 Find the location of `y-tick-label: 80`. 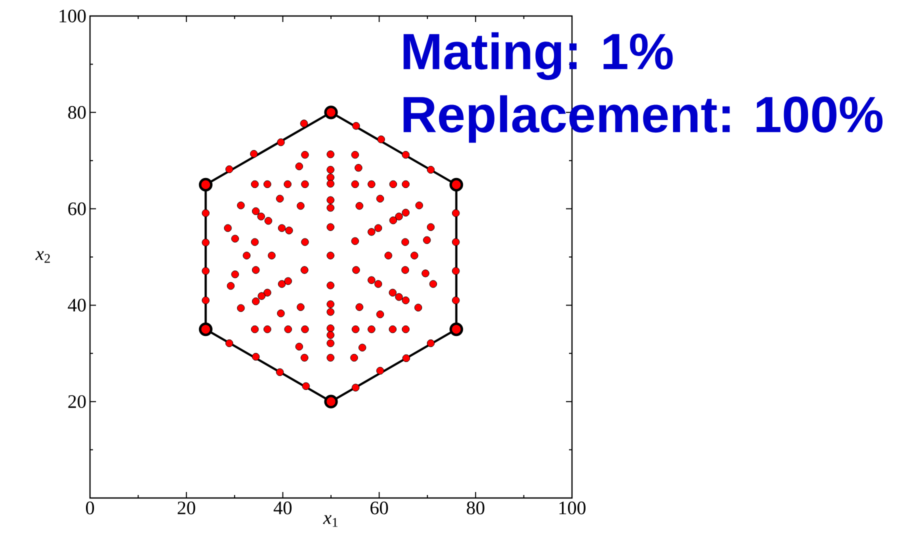

y-tick-label: 80 is located at coordinates (77, 112).